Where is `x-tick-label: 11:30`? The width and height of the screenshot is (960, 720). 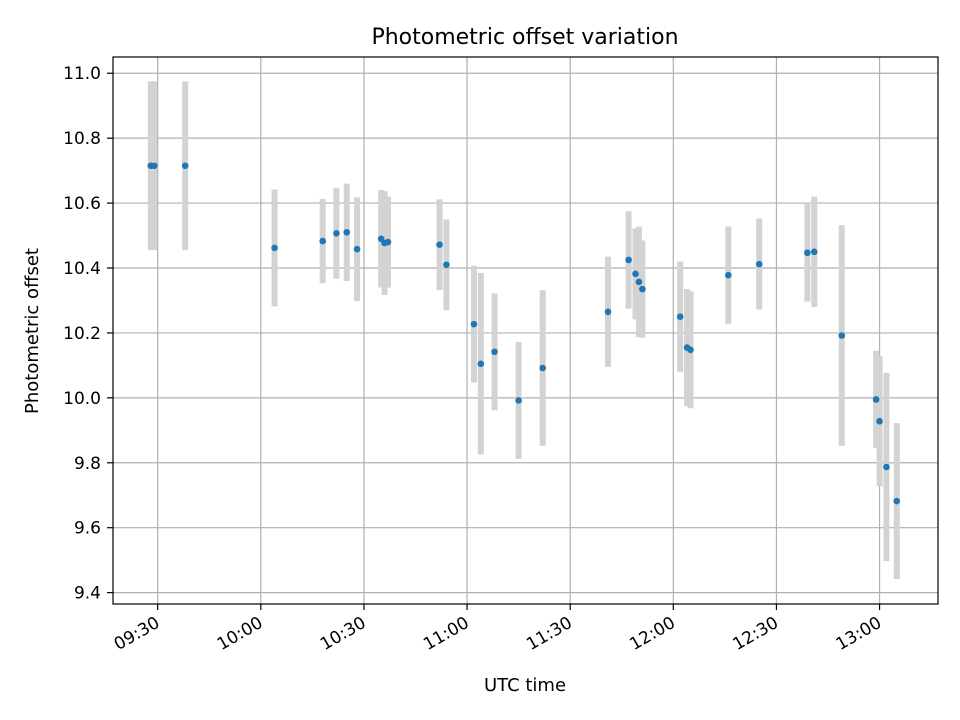 x-tick-label: 11:30 is located at coordinates (549, 634).